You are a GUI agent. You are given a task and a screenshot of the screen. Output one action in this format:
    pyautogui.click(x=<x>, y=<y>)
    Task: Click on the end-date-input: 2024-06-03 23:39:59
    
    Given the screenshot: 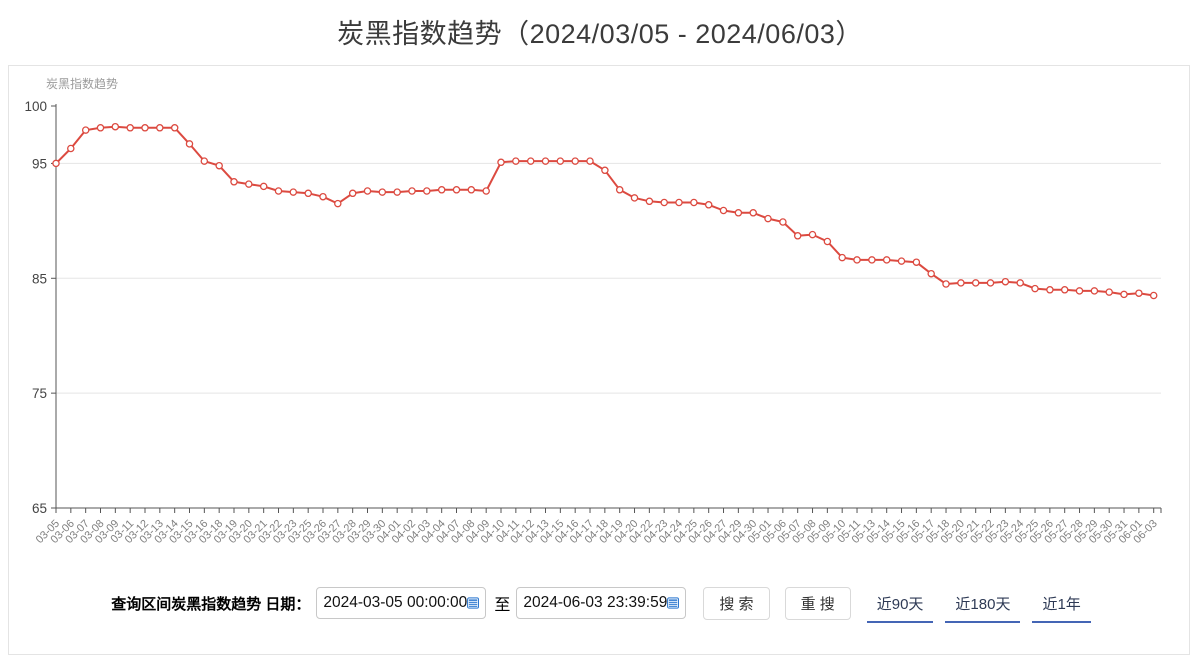 What is the action you would take?
    pyautogui.click(x=601, y=603)
    